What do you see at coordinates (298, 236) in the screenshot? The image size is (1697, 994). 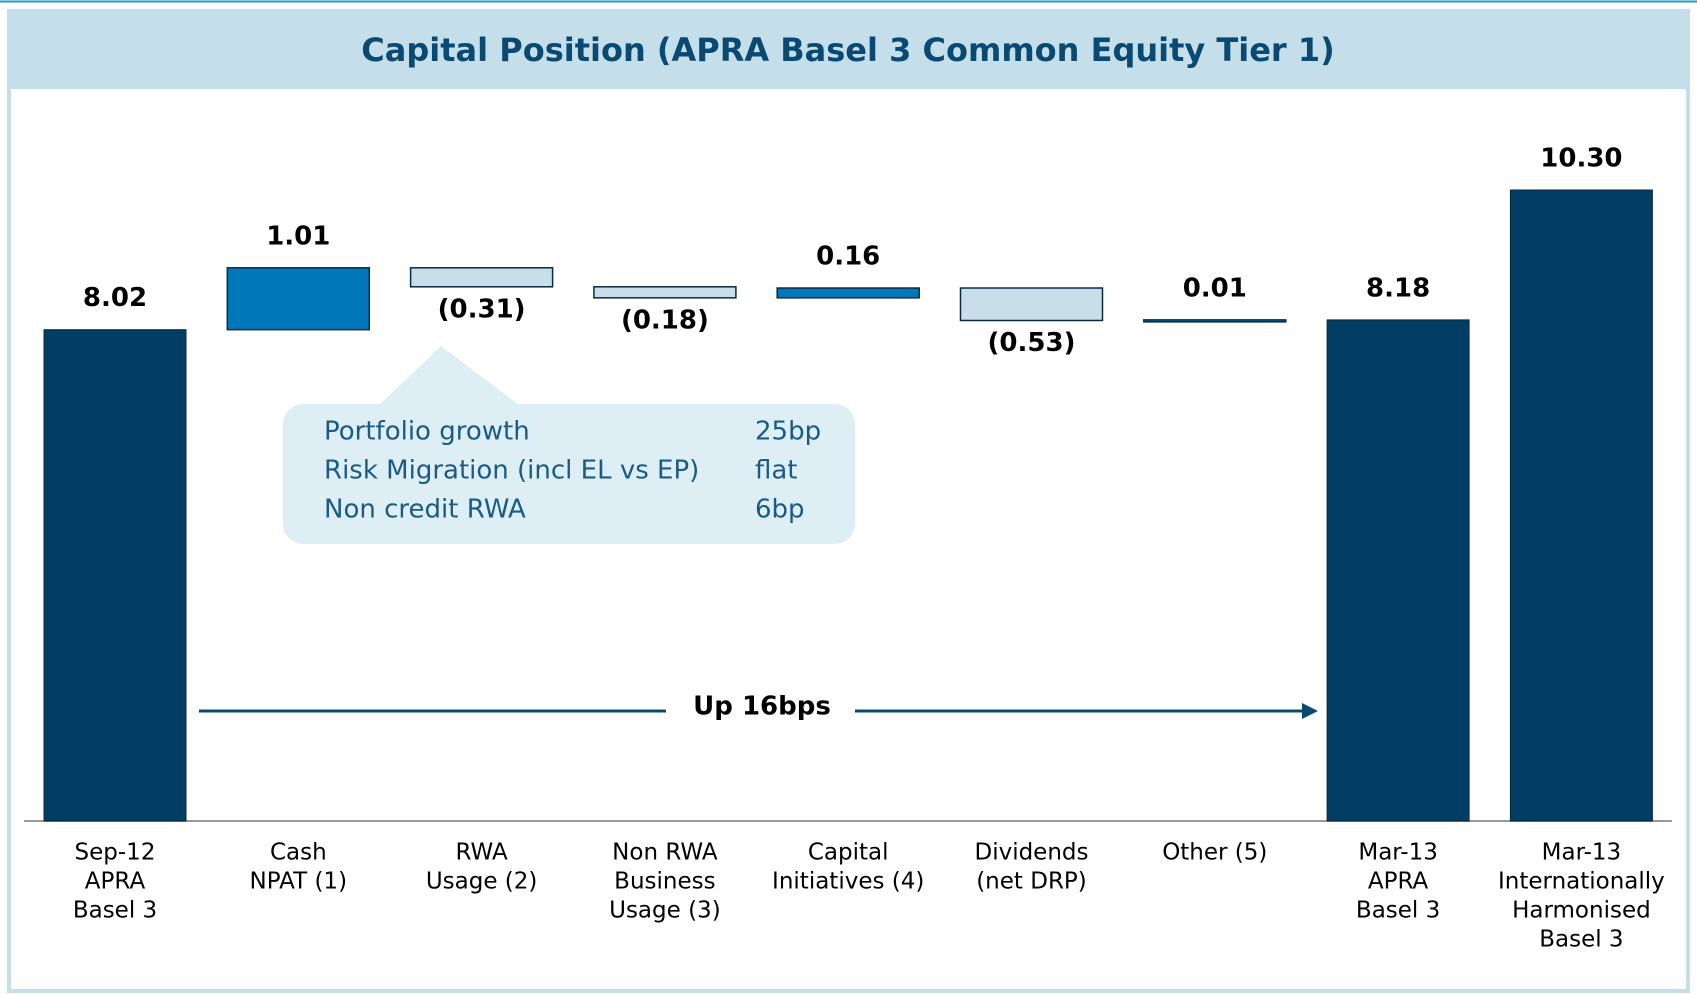 I see `value-label: 1.01` at bounding box center [298, 236].